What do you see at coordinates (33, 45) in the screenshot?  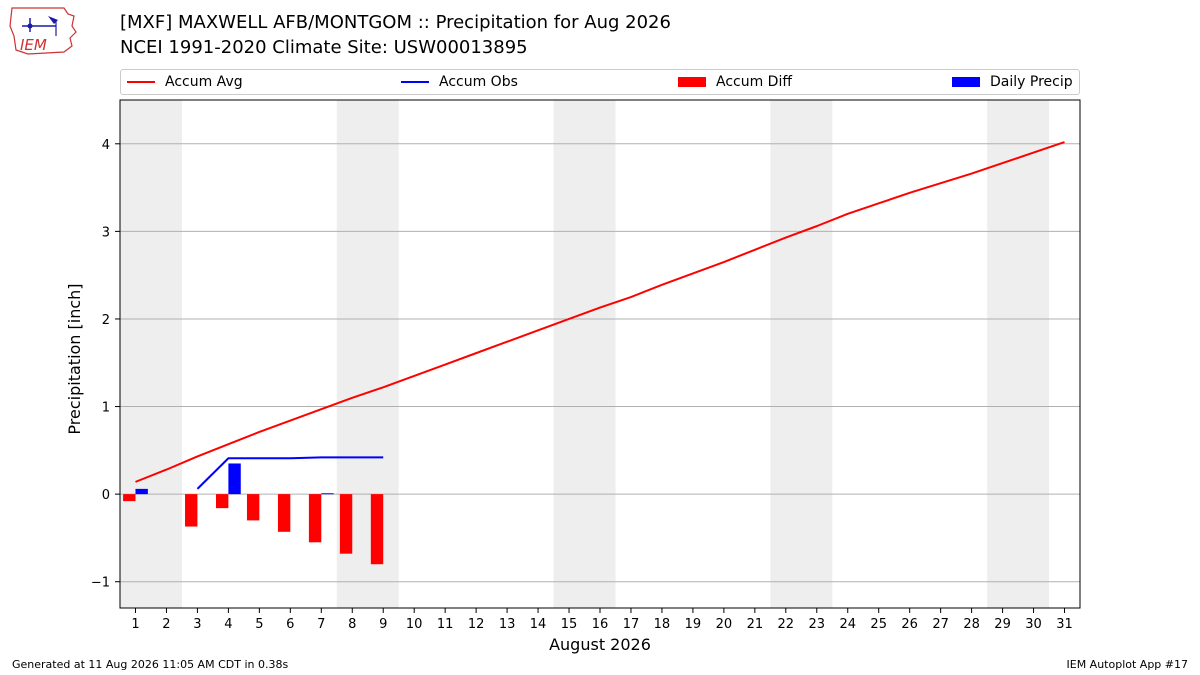 I see `logo-text: IEM` at bounding box center [33, 45].